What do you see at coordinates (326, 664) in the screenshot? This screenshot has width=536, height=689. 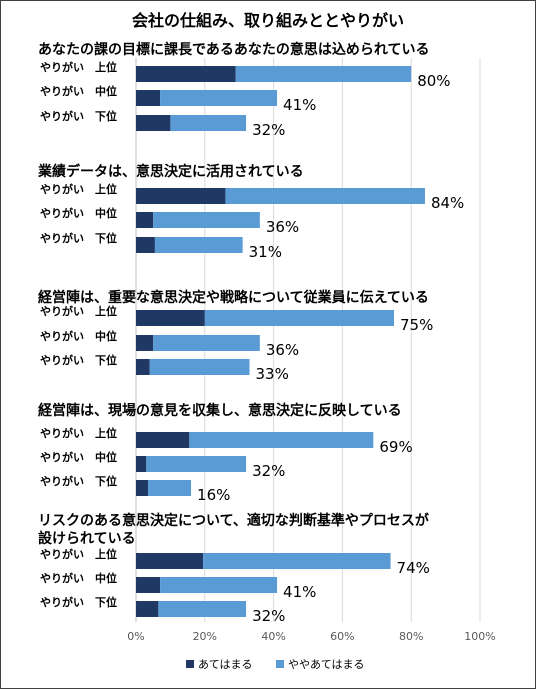 I see `legend-label: ややあてはまる` at bounding box center [326, 664].